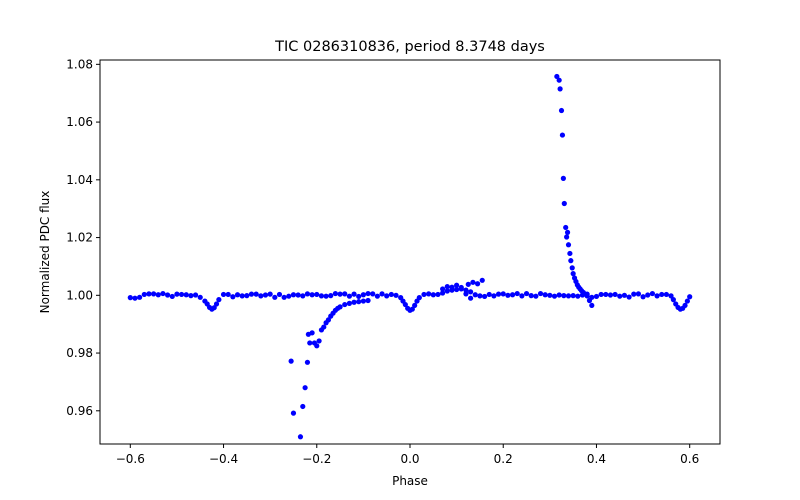 This screenshot has height=500, width=800. I want to click on x-tick-label: 0.4, so click(596, 459).